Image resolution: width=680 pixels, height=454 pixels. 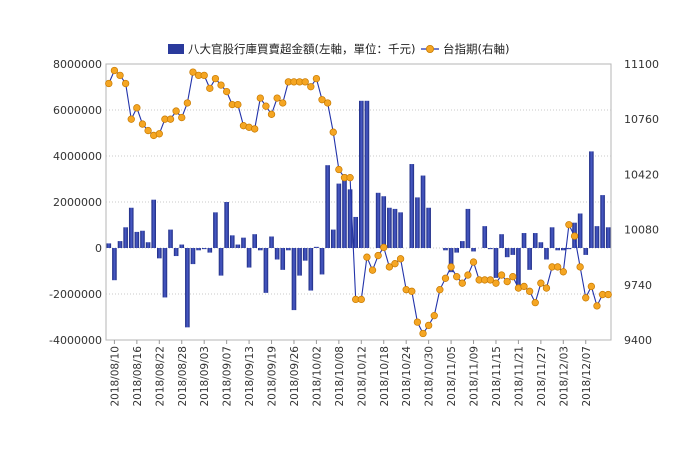 I want to click on x-tick-label: 2018/09/26, so click(x=295, y=376).